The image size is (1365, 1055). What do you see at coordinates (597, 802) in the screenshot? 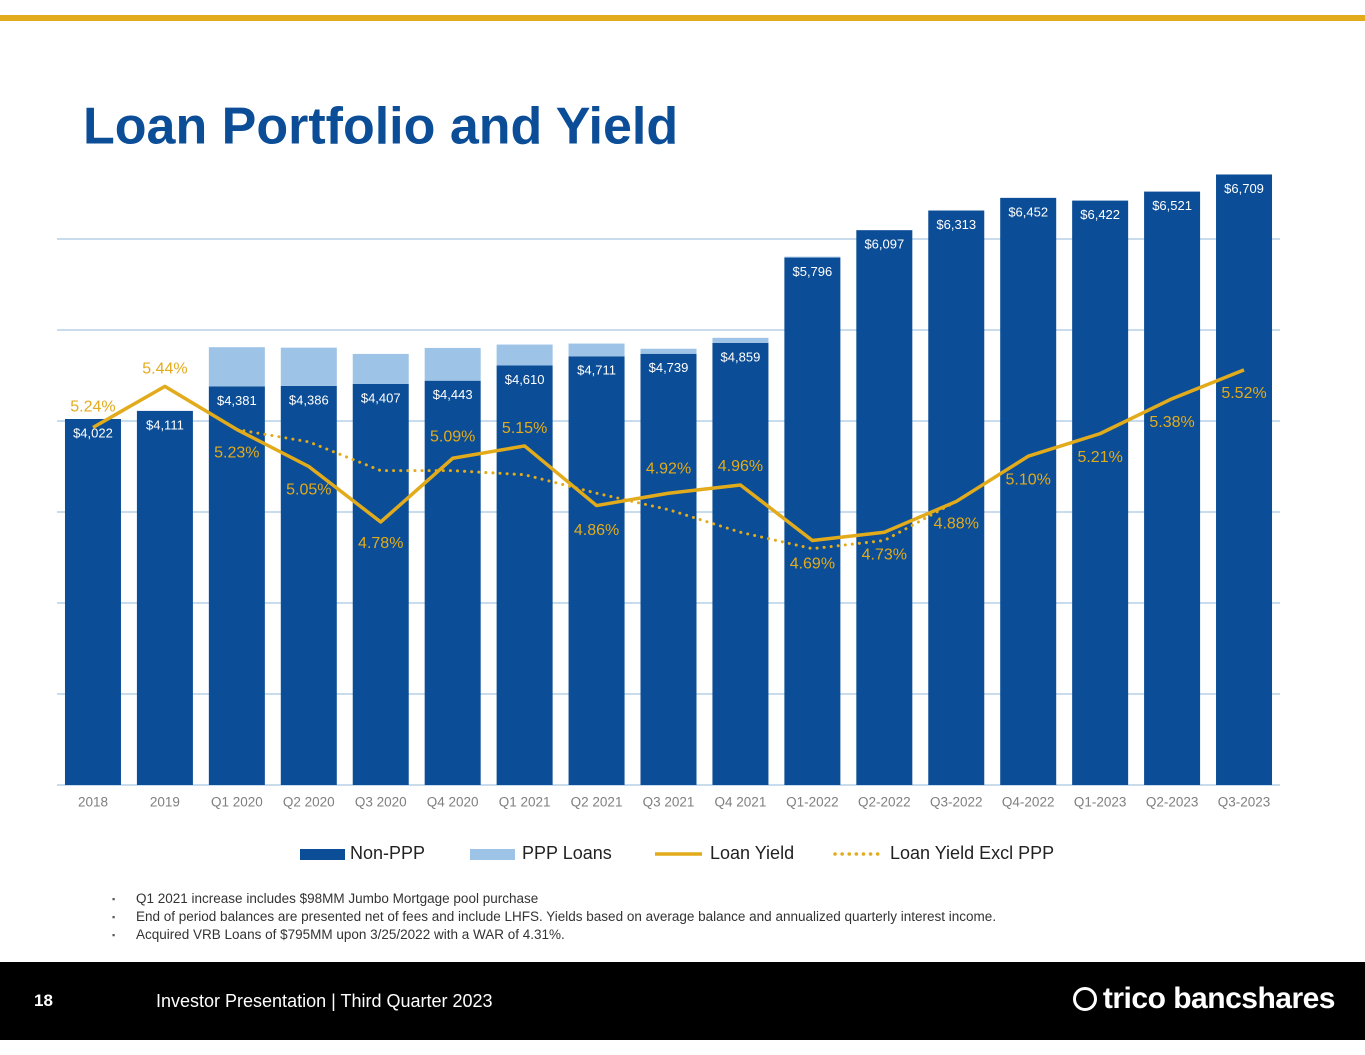
I see `x-tick-label: Q2 2021` at bounding box center [597, 802].